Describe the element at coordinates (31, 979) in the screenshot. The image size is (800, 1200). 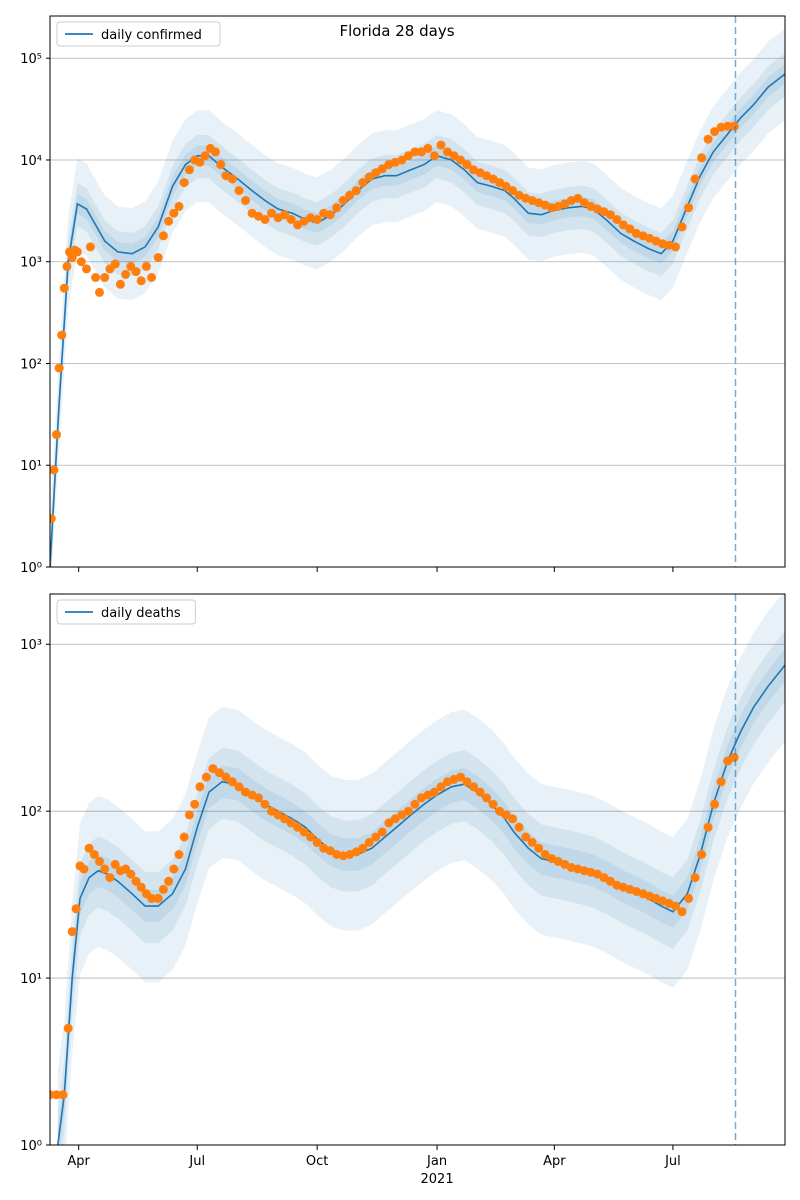
I see `y-tick-label: 10¹` at that location.